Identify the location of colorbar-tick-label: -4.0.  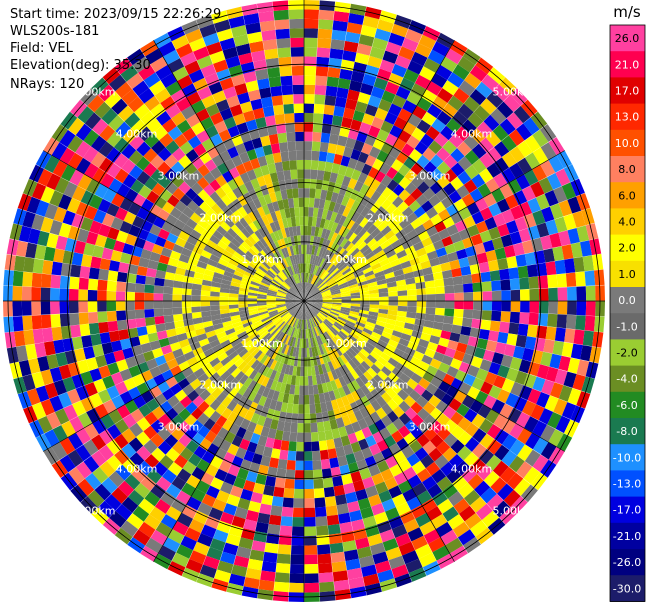
(626, 379).